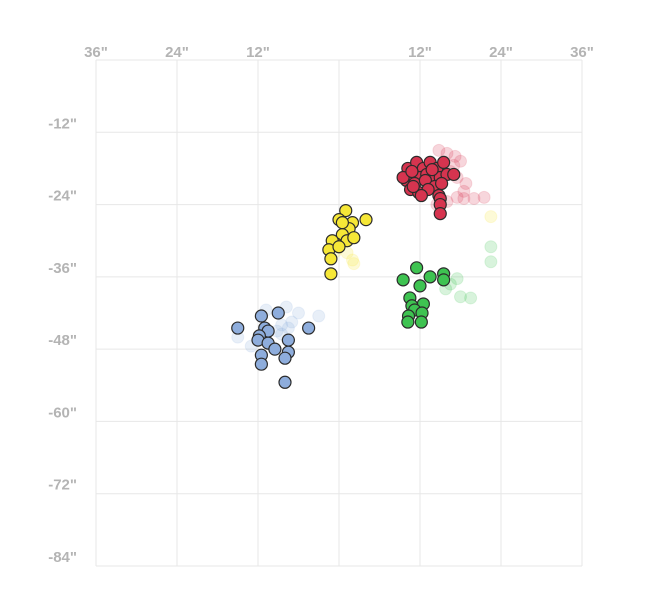 This screenshot has height=611, width=665. Describe the element at coordinates (62, 123) in the screenshot. I see `y-tick-label: -12"` at that location.